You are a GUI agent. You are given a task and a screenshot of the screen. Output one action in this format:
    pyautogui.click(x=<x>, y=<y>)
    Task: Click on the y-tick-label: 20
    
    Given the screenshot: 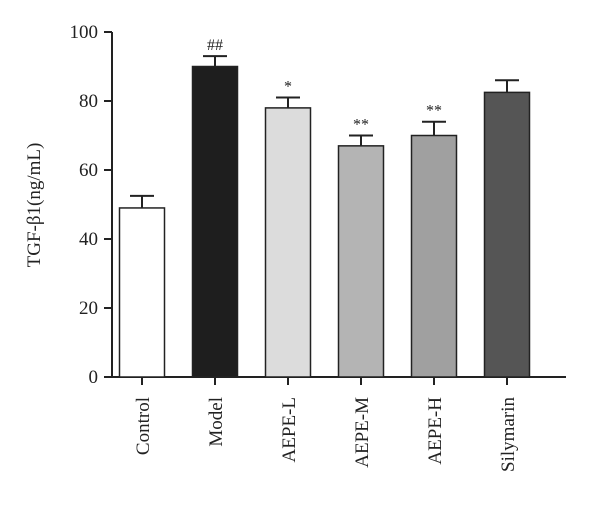 What is the action you would take?
    pyautogui.click(x=88, y=308)
    